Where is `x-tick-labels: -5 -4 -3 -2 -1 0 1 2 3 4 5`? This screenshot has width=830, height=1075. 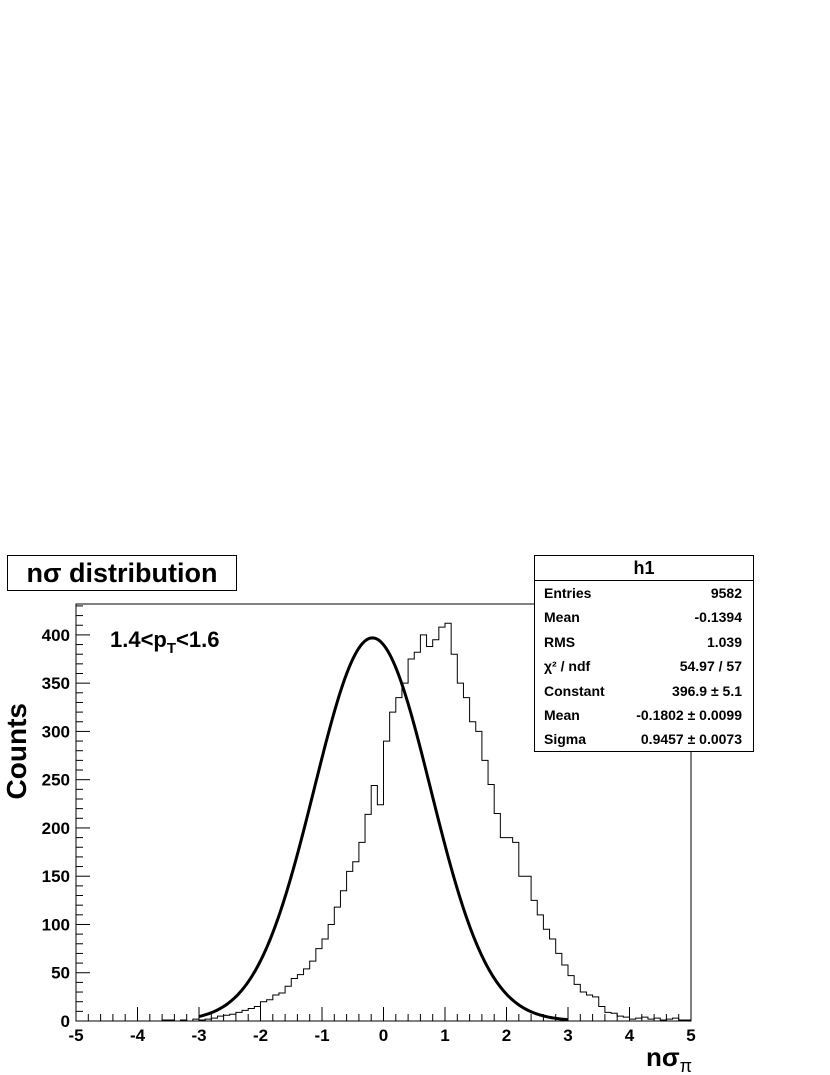 x-tick-labels: -5 -4 -3 -2 -1 0 1 2 3 4 5 is located at coordinates (381, 1035).